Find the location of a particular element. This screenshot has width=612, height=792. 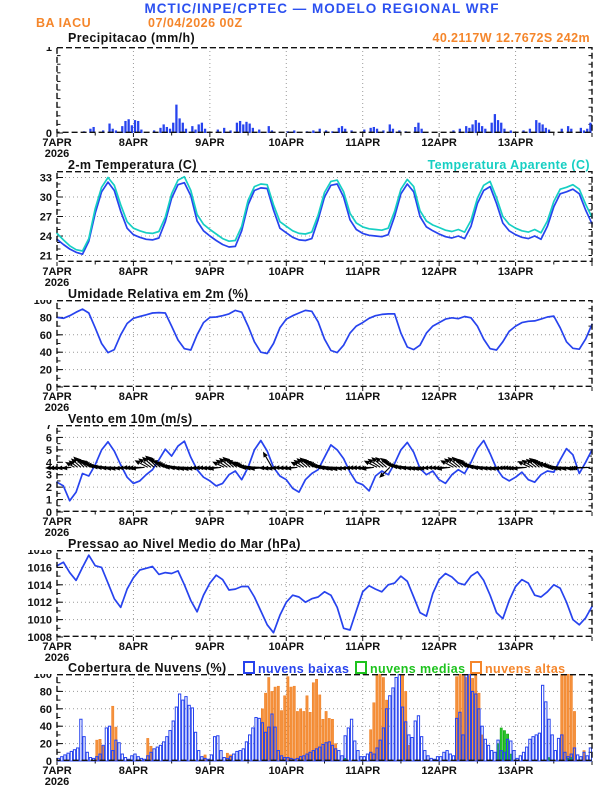

y-tick-label: 1010 is located at coordinates (40, 621).